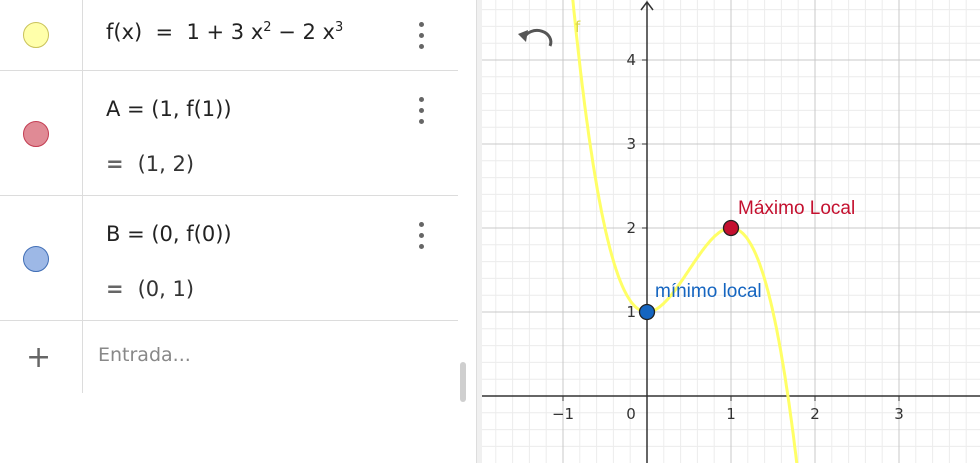 Image resolution: width=980 pixels, height=467 pixels. What do you see at coordinates (631, 228) in the screenshot?
I see `y-tick-label: 2` at bounding box center [631, 228].